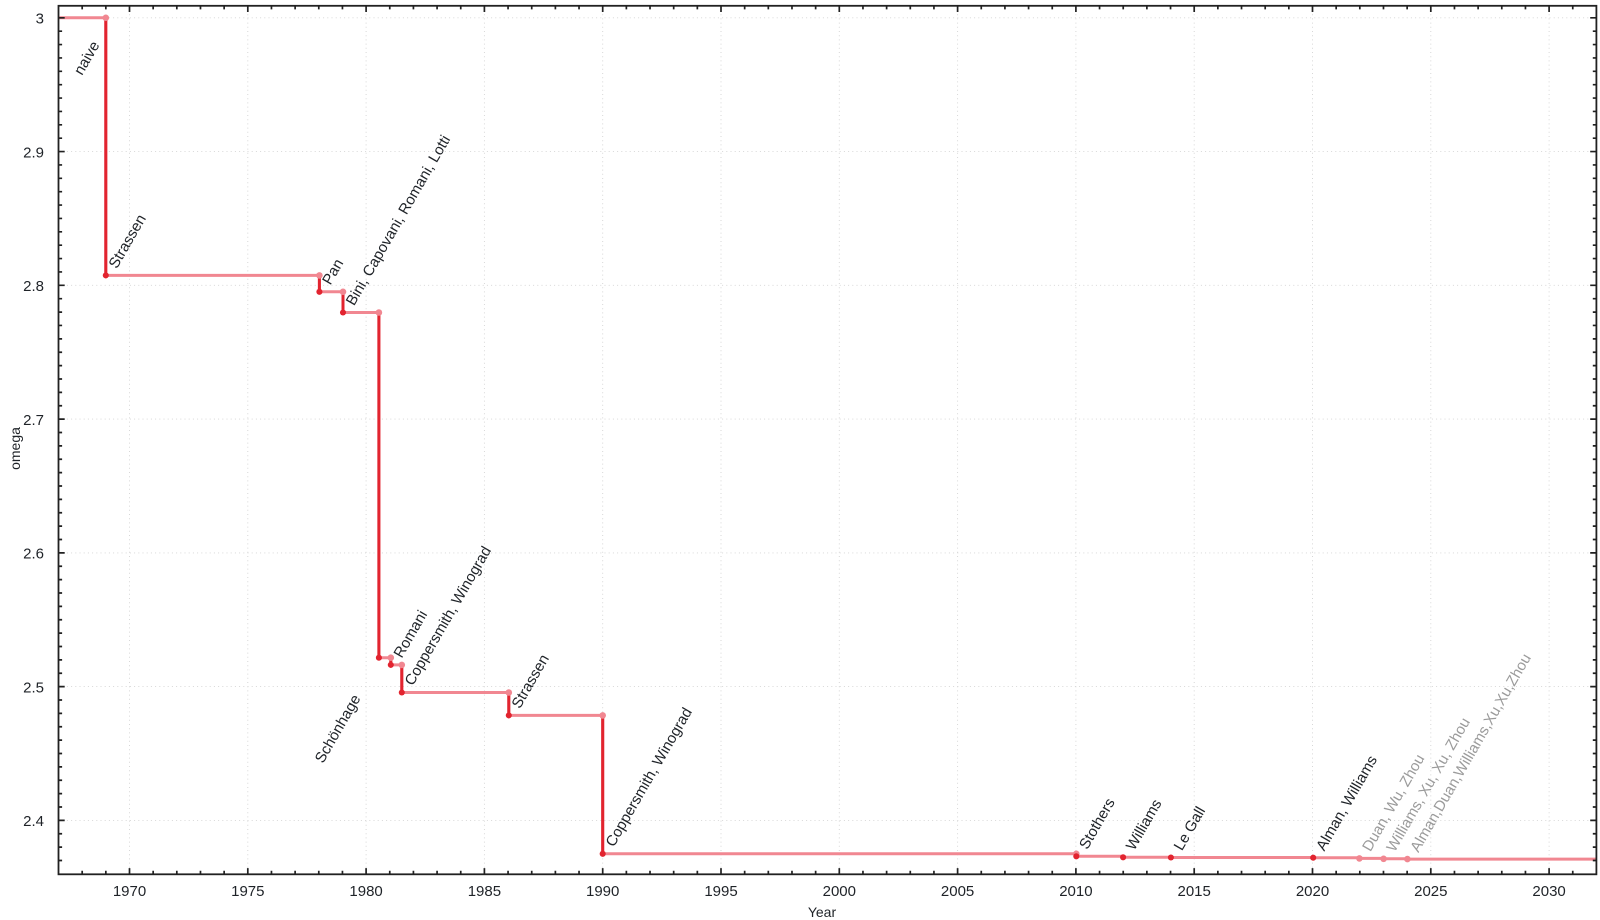 The height and width of the screenshot is (920, 1600). What do you see at coordinates (33, 821) in the screenshot?
I see `svg-text: 2.4` at bounding box center [33, 821].